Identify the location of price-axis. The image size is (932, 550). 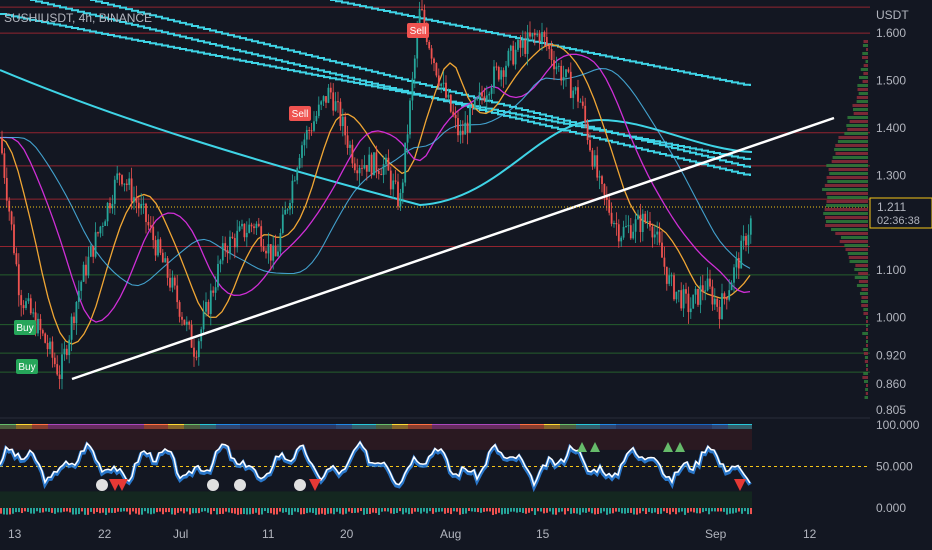
(901, 275).